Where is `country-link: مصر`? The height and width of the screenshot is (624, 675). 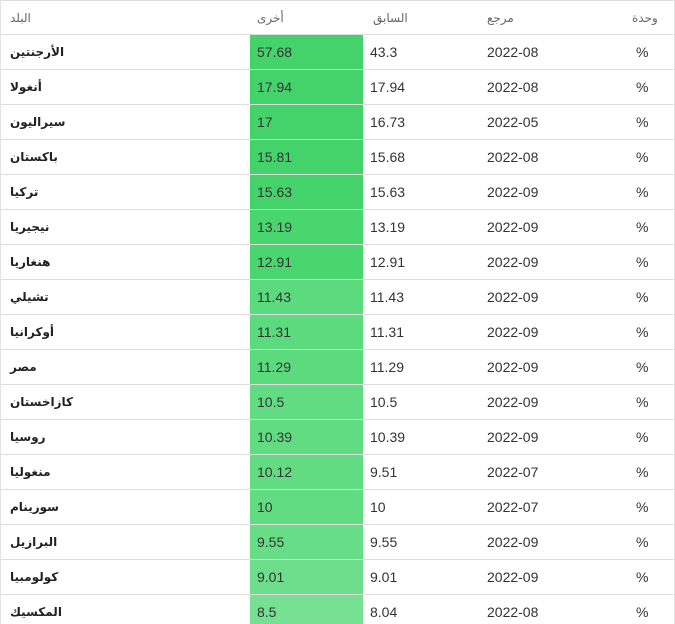
country-link: مصر is located at coordinates (23, 367).